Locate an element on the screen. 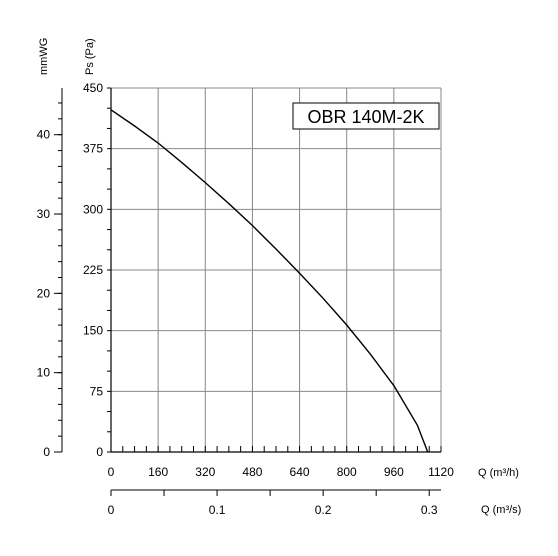 The image size is (558, 556). y-axis-title-mmwg: mmWG is located at coordinates (44, 56).